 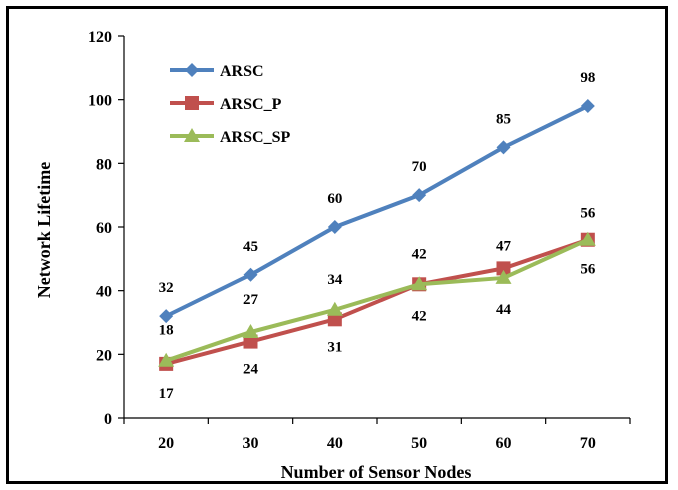 I want to click on y-axis-title: Network Lifetime, so click(x=44, y=230).